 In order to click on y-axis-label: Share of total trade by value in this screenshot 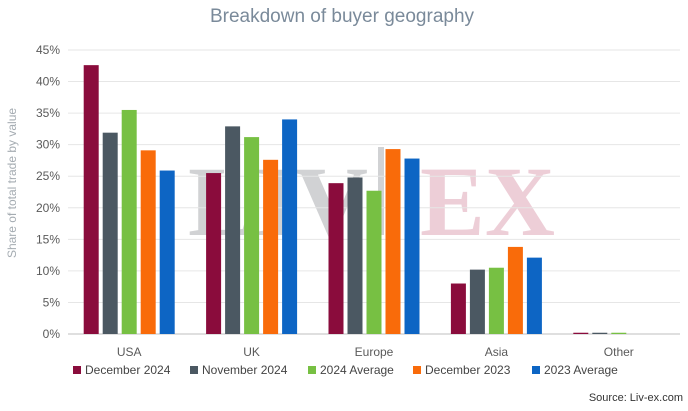, I will do `click(12, 183)`.